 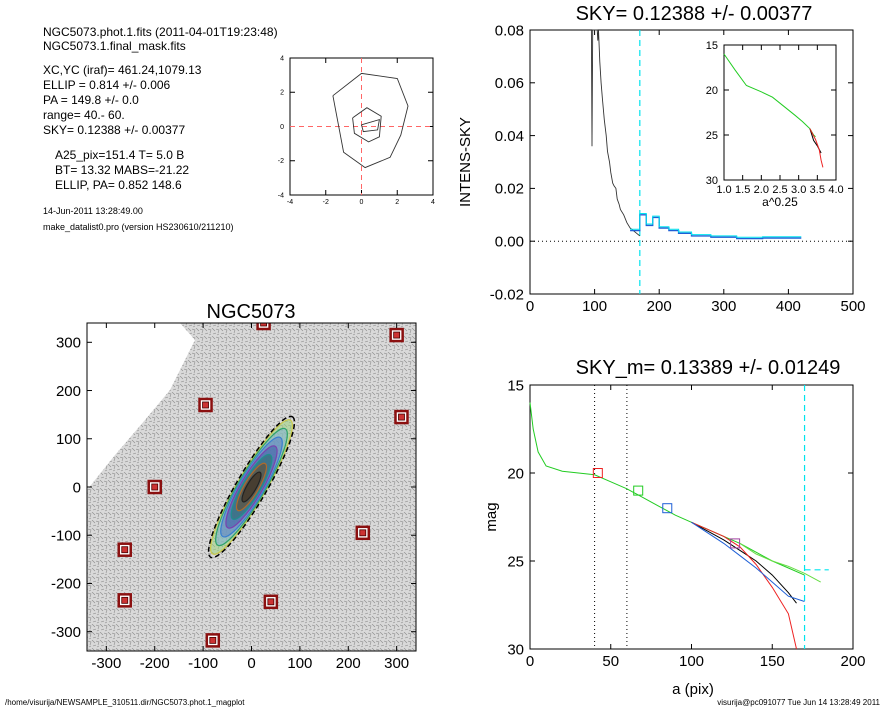 I want to click on x-tick-label: -200, so click(x=155, y=663).